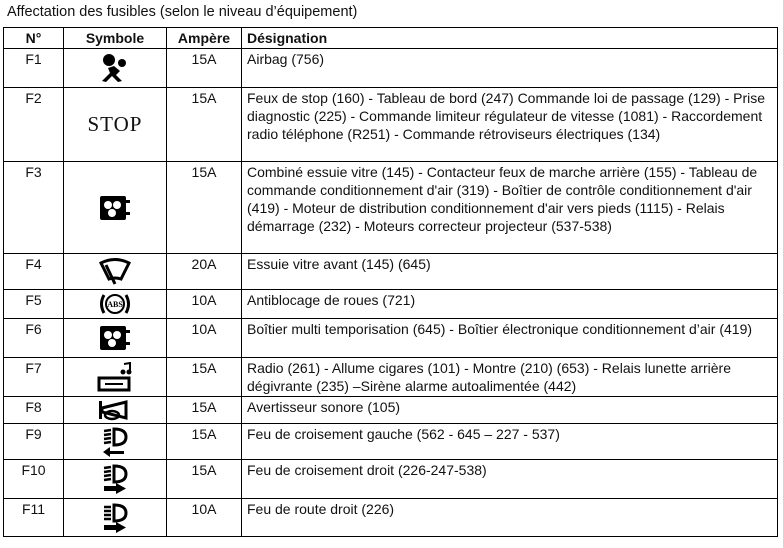 The width and height of the screenshot is (783, 548). I want to click on header-ampere: Ampère, so click(204, 38).